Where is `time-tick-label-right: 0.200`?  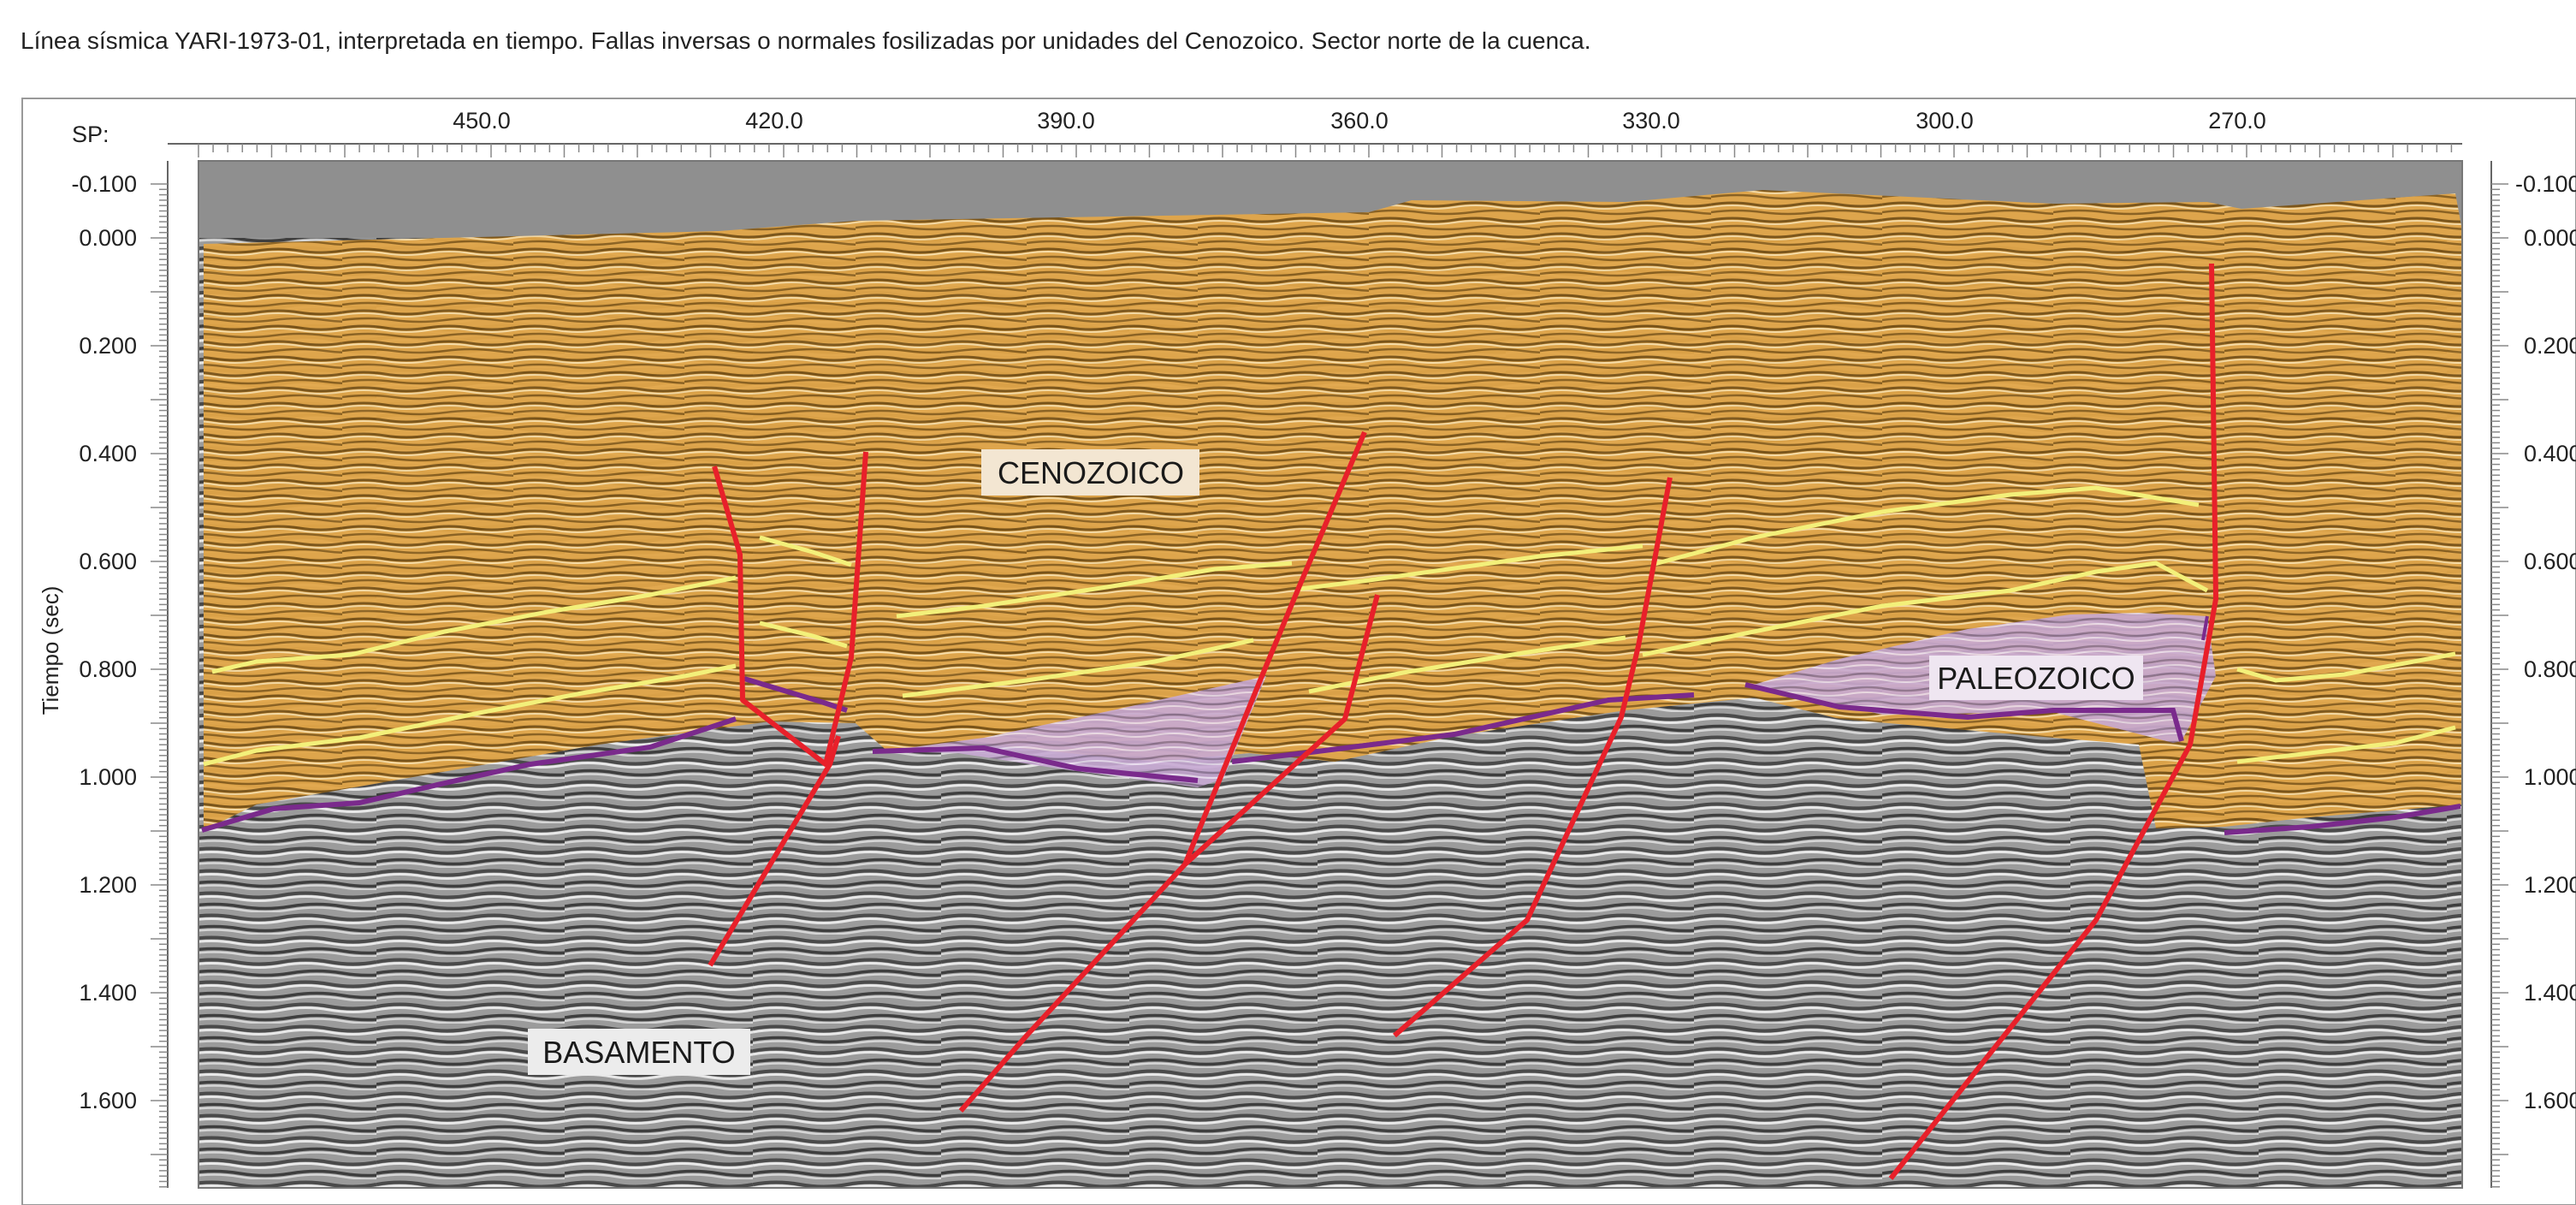
time-tick-label-right: 0.200 is located at coordinates (2550, 346).